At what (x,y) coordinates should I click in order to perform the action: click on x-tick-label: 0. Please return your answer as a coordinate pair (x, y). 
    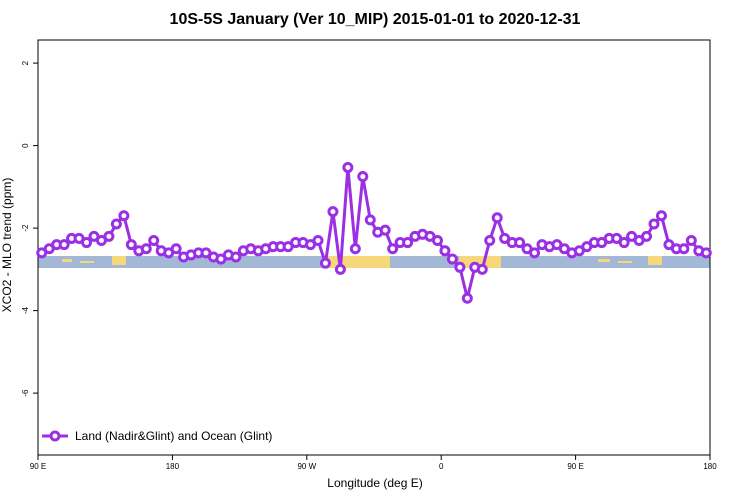
    Looking at the image, I should click on (441, 466).